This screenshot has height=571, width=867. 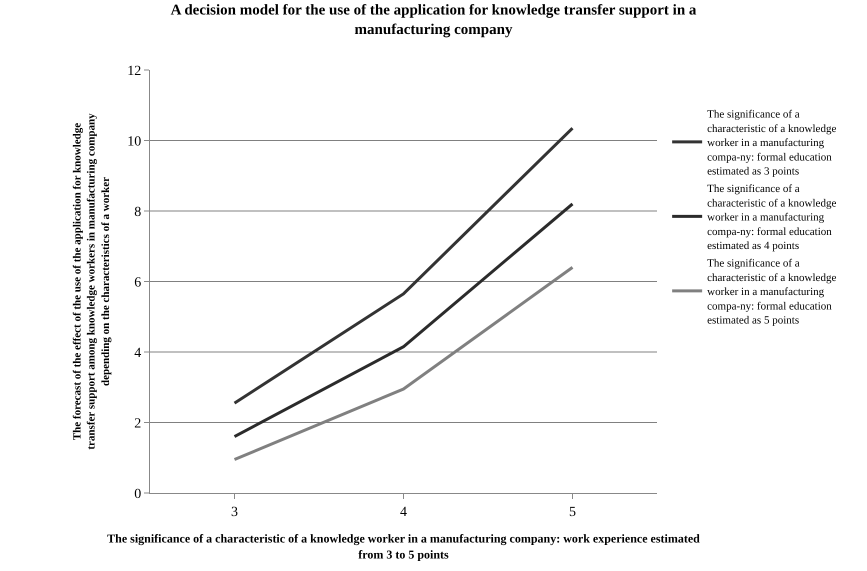 I want to click on y-tick-label: 0, so click(x=138, y=494).